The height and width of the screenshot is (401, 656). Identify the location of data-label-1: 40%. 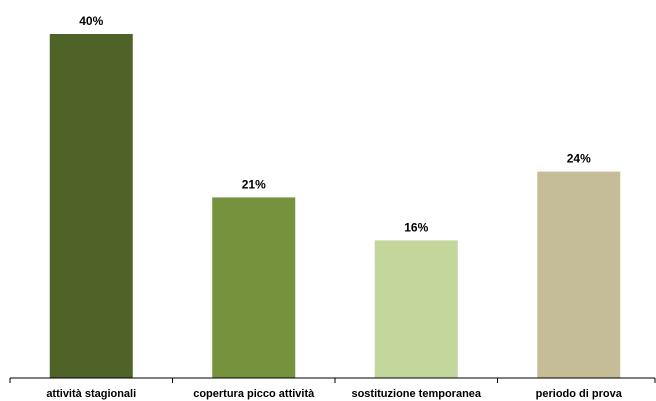
(91, 21).